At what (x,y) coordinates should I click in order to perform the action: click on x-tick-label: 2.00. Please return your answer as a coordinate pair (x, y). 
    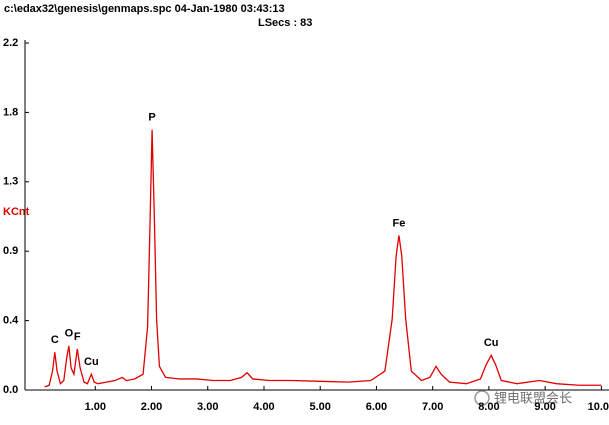
    Looking at the image, I should click on (151, 407).